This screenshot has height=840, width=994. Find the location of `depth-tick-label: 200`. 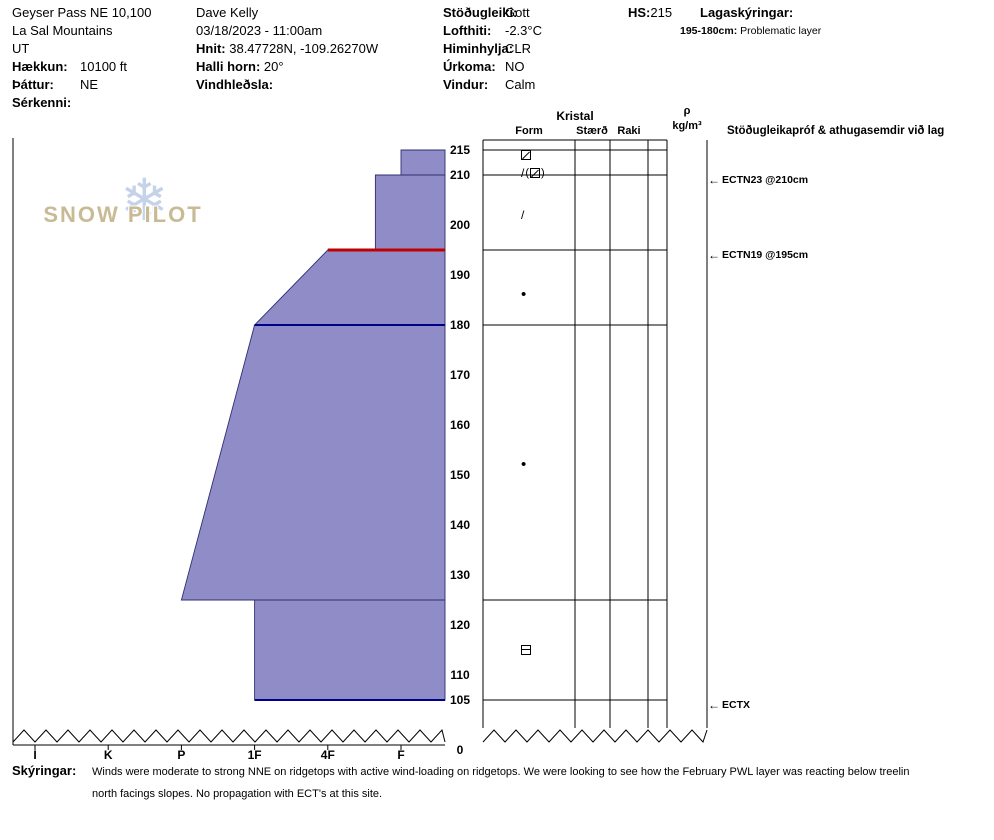

depth-tick-label: 200 is located at coordinates (460, 225).